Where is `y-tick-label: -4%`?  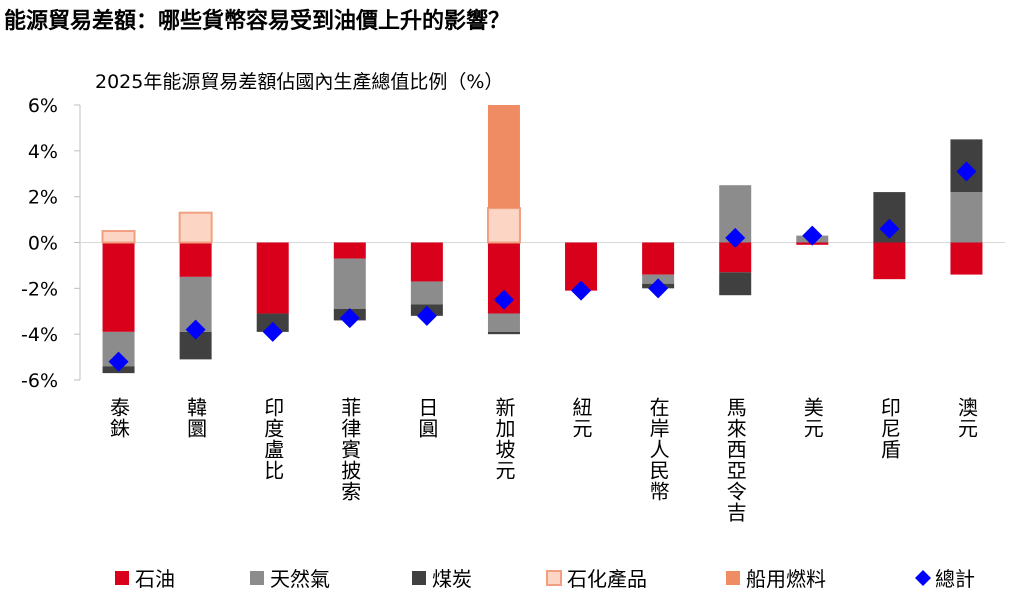 y-tick-label: -4% is located at coordinates (39, 335).